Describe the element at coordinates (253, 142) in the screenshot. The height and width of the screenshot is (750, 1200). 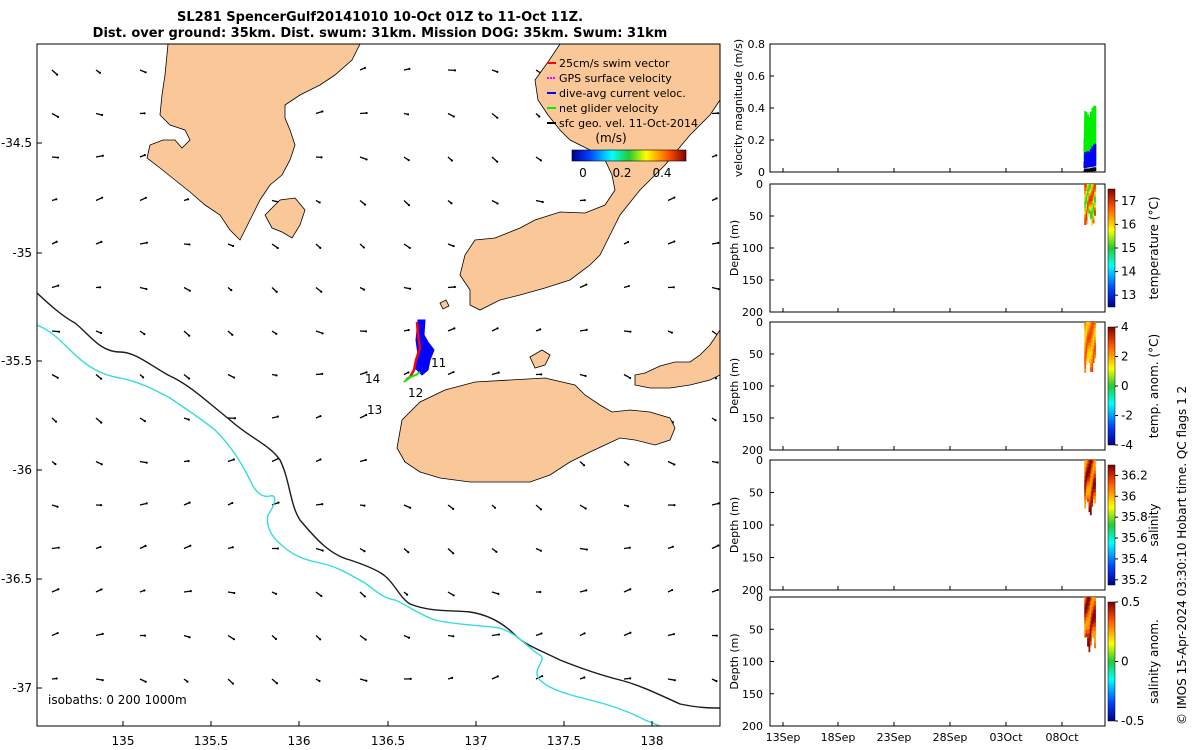
I see `land-eyre-peninsula` at that location.